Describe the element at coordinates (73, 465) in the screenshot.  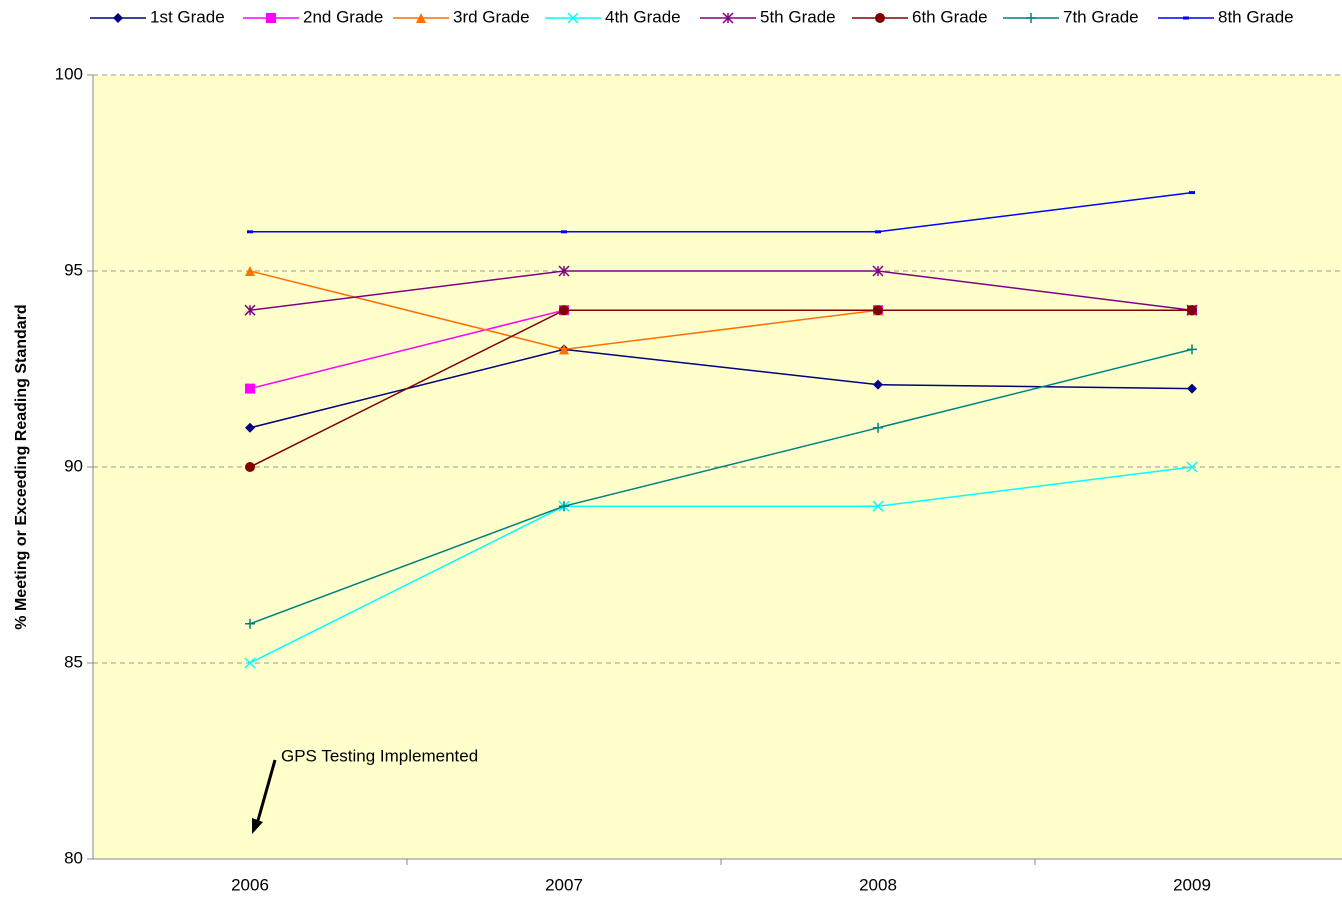
I see `y-tick-label: 90` at that location.